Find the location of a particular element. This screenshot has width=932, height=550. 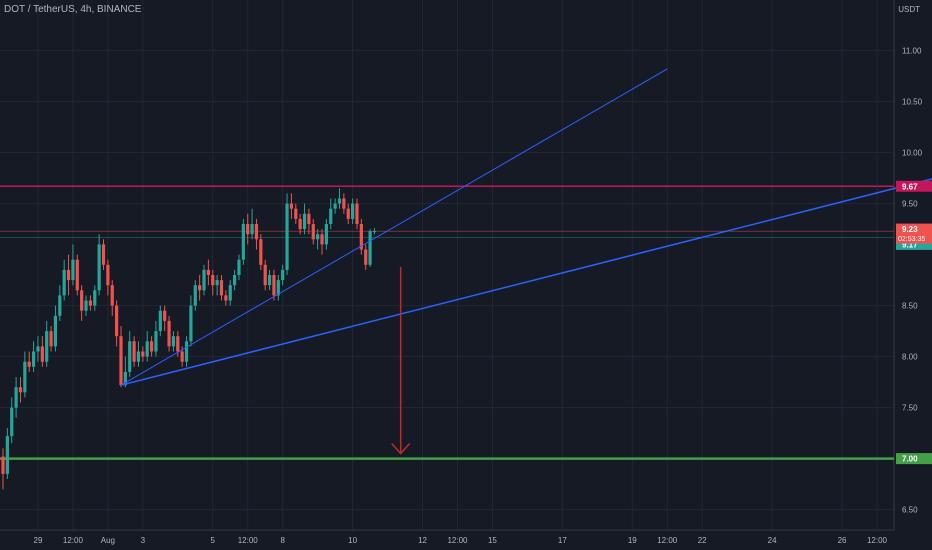

bid-price-tag-bg is located at coordinates (914, 244).